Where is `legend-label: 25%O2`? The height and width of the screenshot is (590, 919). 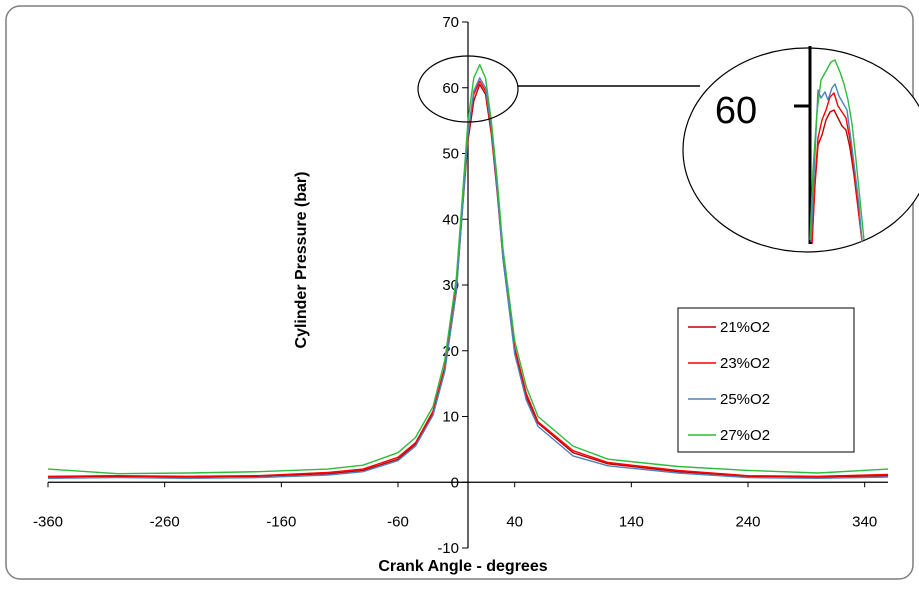
legend-label: 25%O2 is located at coordinates (745, 399).